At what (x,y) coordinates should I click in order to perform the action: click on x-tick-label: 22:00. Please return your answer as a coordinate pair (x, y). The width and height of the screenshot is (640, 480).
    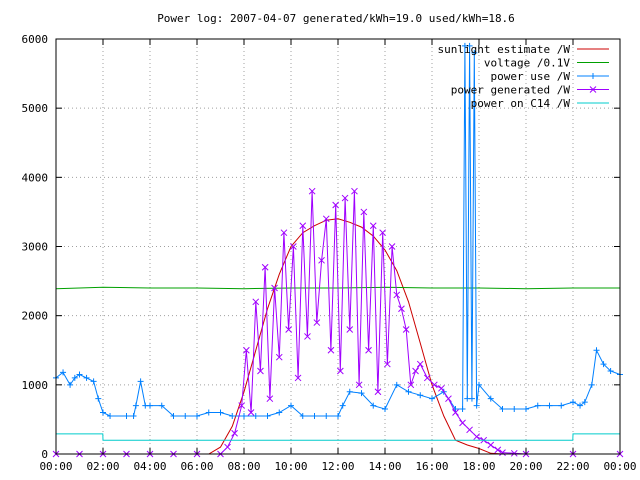
    Looking at the image, I should click on (572, 466).